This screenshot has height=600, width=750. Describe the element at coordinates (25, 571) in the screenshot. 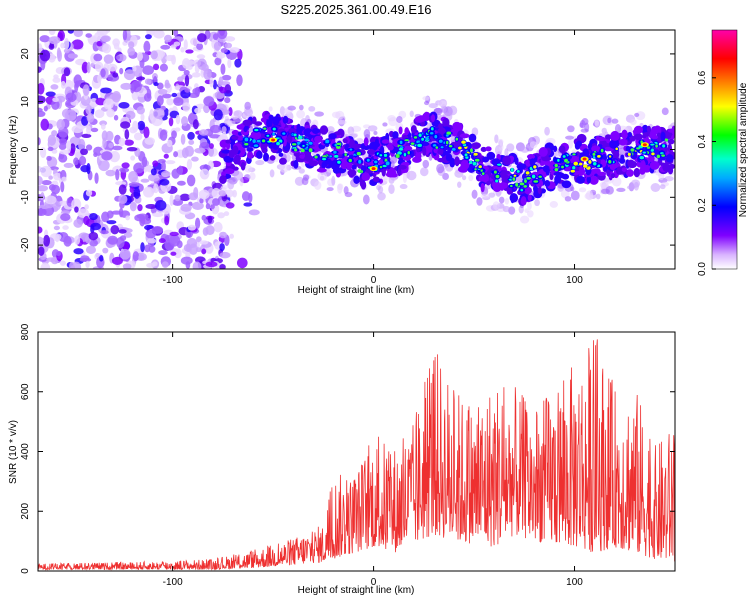

I see `y-tick-label: 0` at that location.